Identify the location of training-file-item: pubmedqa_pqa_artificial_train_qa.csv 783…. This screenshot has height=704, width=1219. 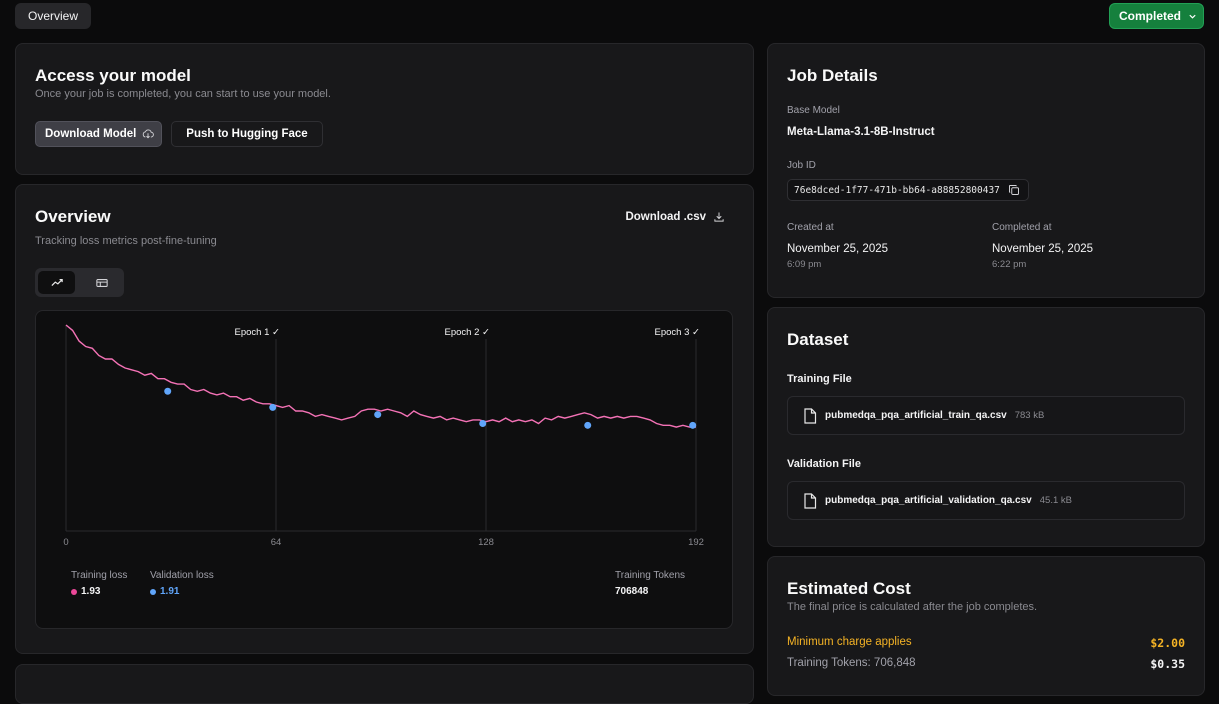
(986, 415).